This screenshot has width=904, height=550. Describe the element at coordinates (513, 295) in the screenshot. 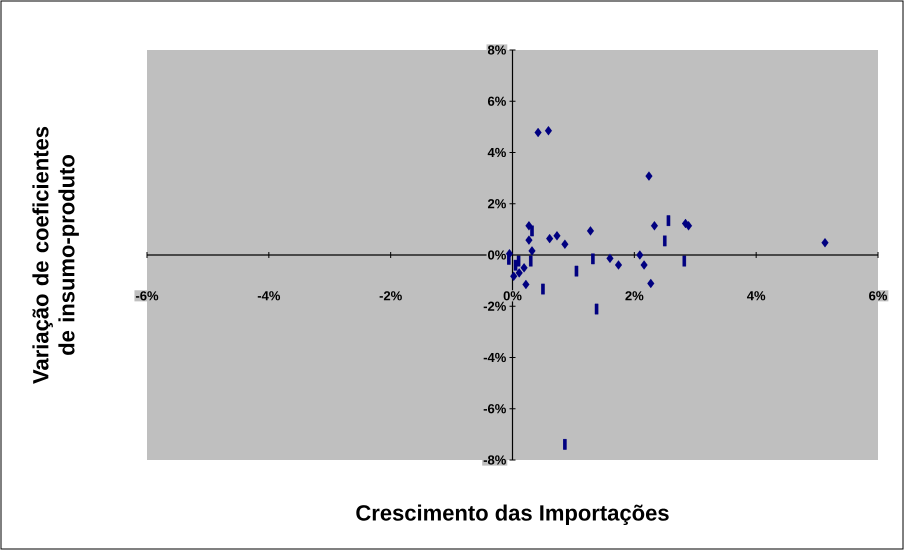

I see `x-tick-label: 0%` at that location.